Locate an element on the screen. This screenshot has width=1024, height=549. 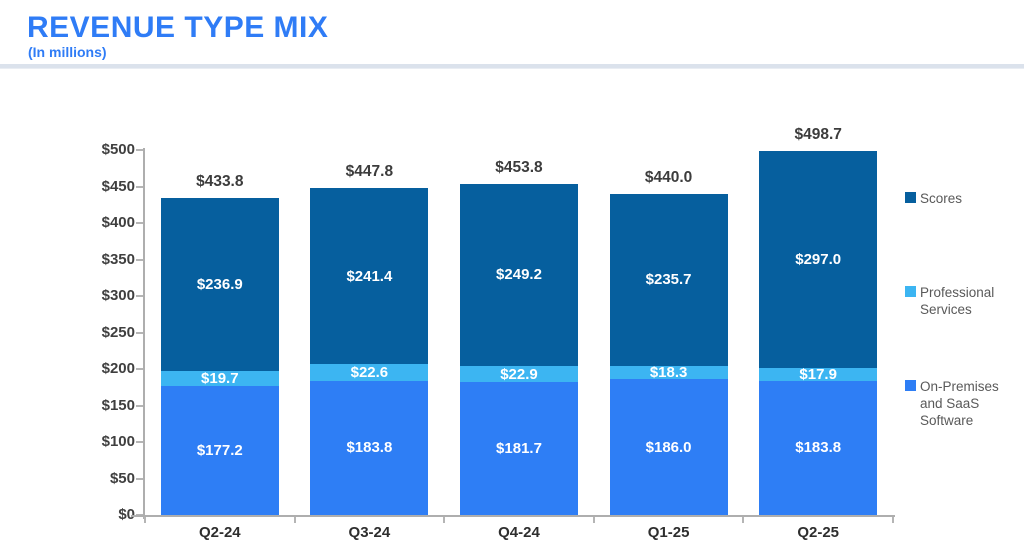
bar-segment-professional-services: $22.9 is located at coordinates (519, 374).